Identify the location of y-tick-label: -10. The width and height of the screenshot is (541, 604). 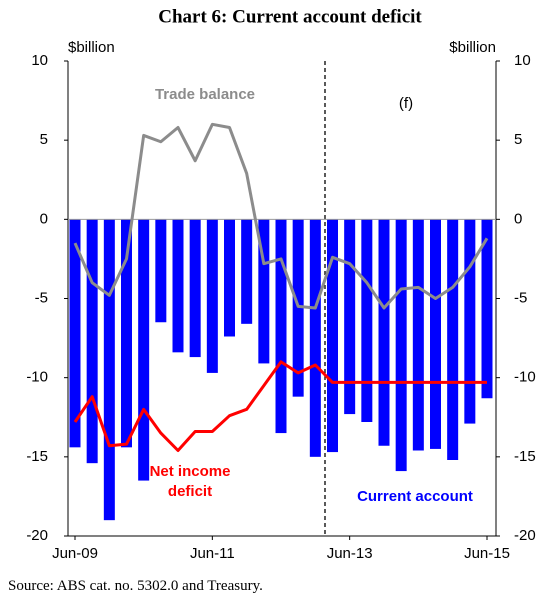
(37, 377).